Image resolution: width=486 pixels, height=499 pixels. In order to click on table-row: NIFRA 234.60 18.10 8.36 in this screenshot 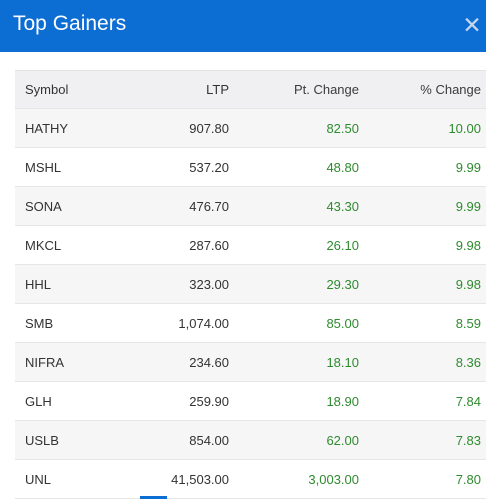, I will do `click(250, 362)`.